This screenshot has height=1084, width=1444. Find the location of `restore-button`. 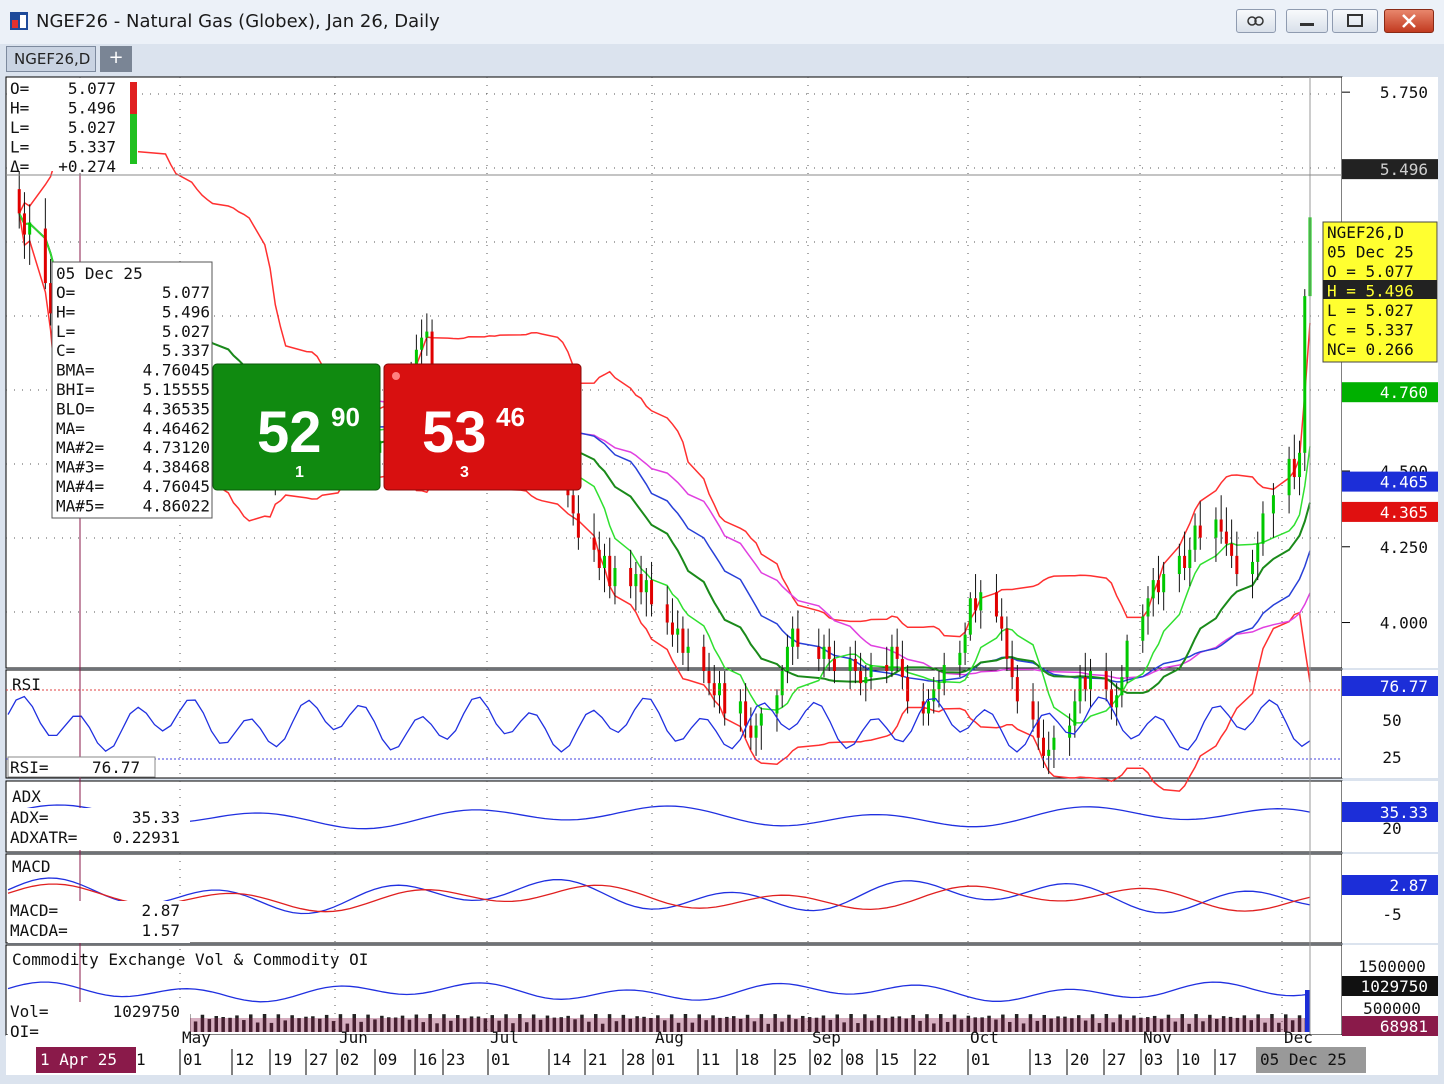

restore-button is located at coordinates (1355, 21).